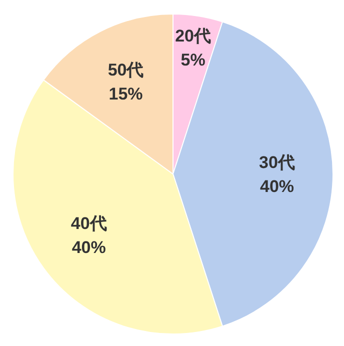 Image resolution: width=344 pixels, height=346 pixels. I want to click on slice-label: 20代, so click(193, 36).